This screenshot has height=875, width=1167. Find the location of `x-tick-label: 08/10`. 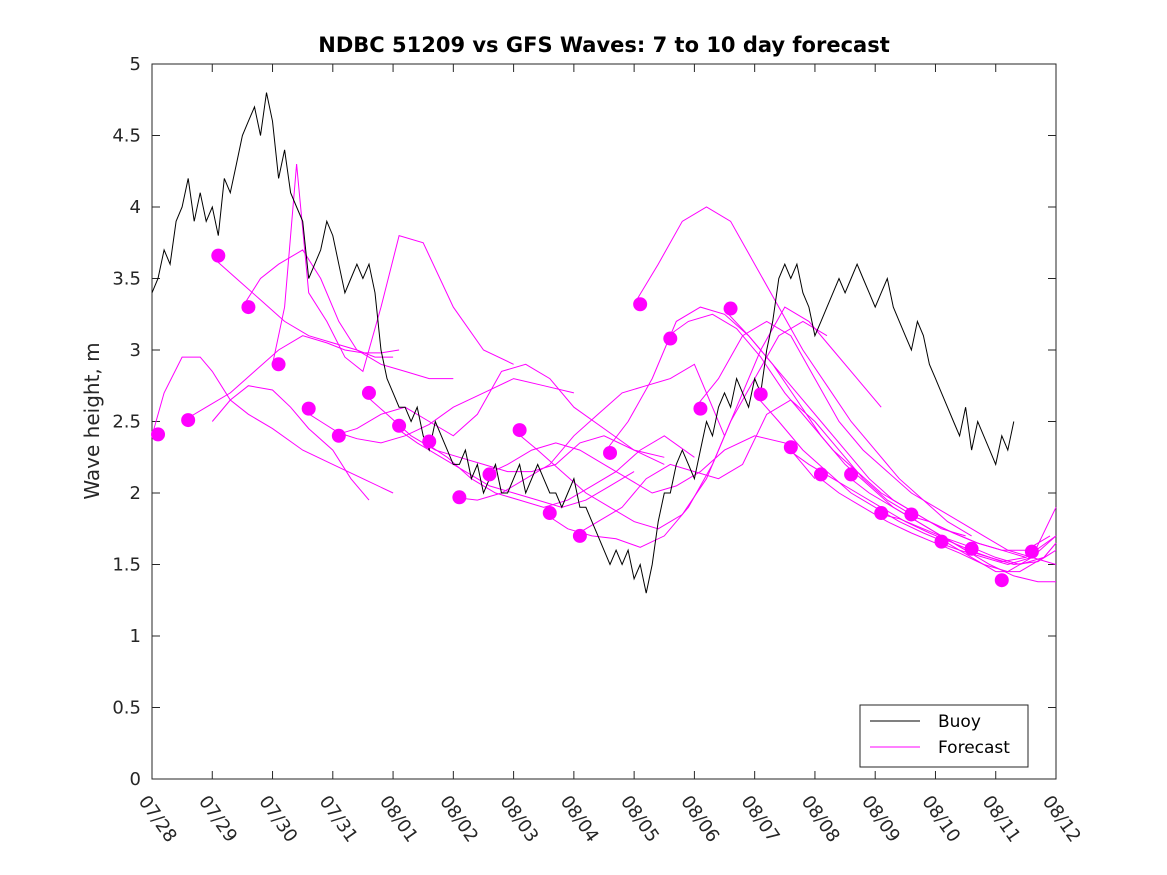

x-tick-label: 08/10 is located at coordinates (940, 819).